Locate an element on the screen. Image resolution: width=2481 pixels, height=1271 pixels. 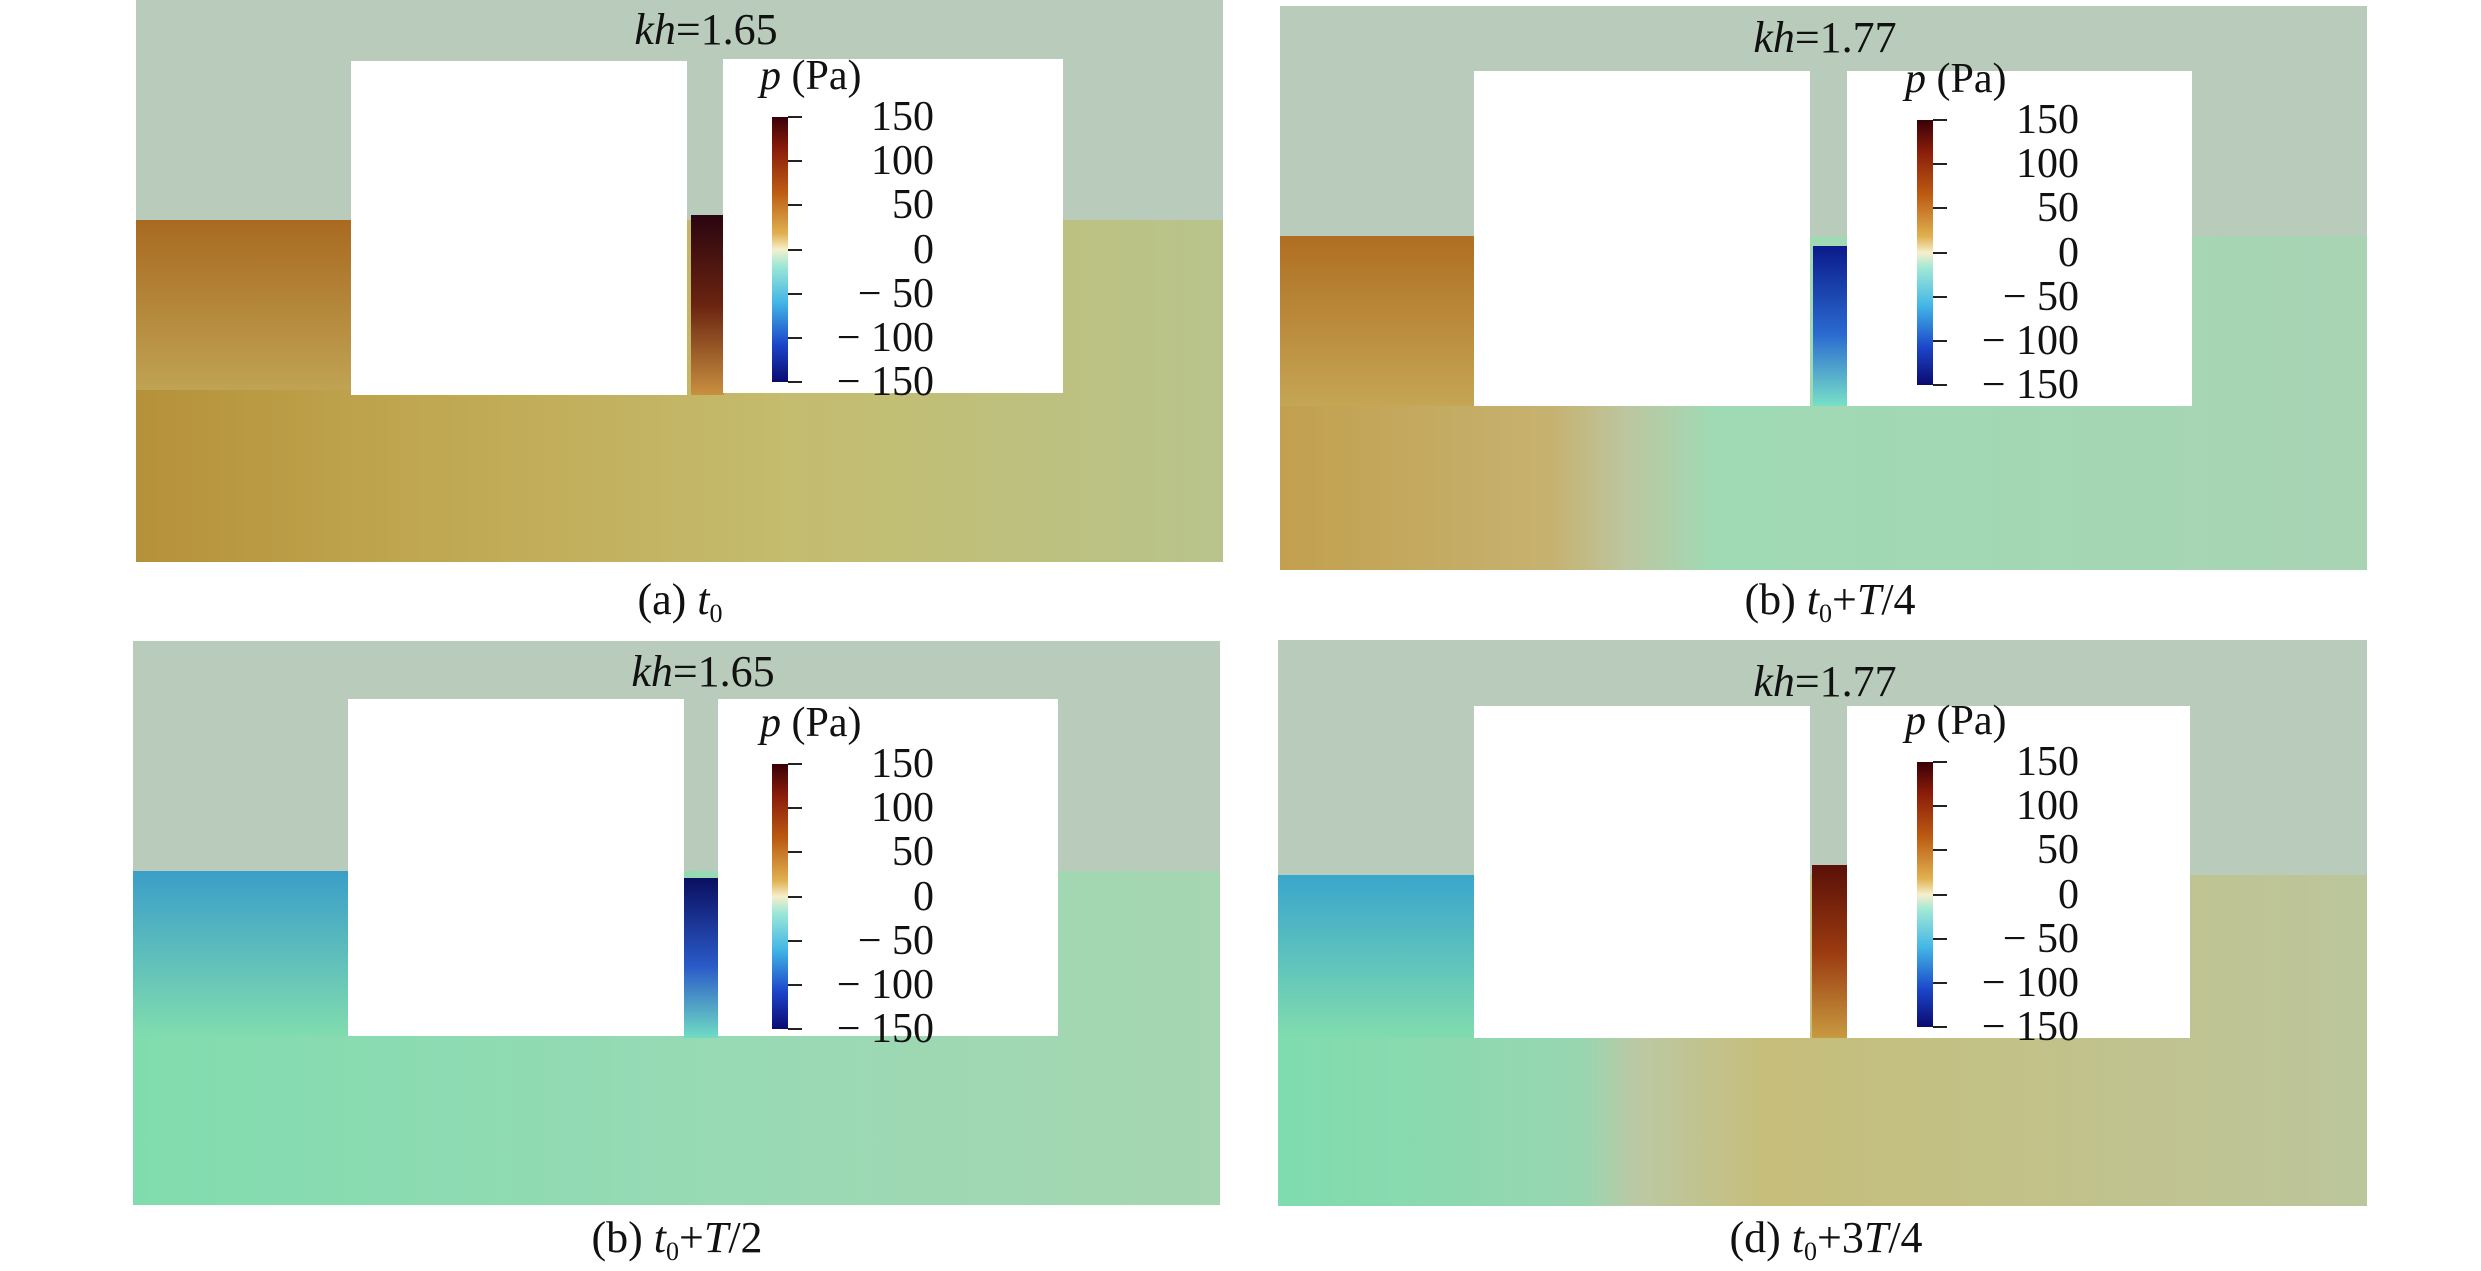
kh-label-b2: kh=1.65 is located at coordinates (703, 671).